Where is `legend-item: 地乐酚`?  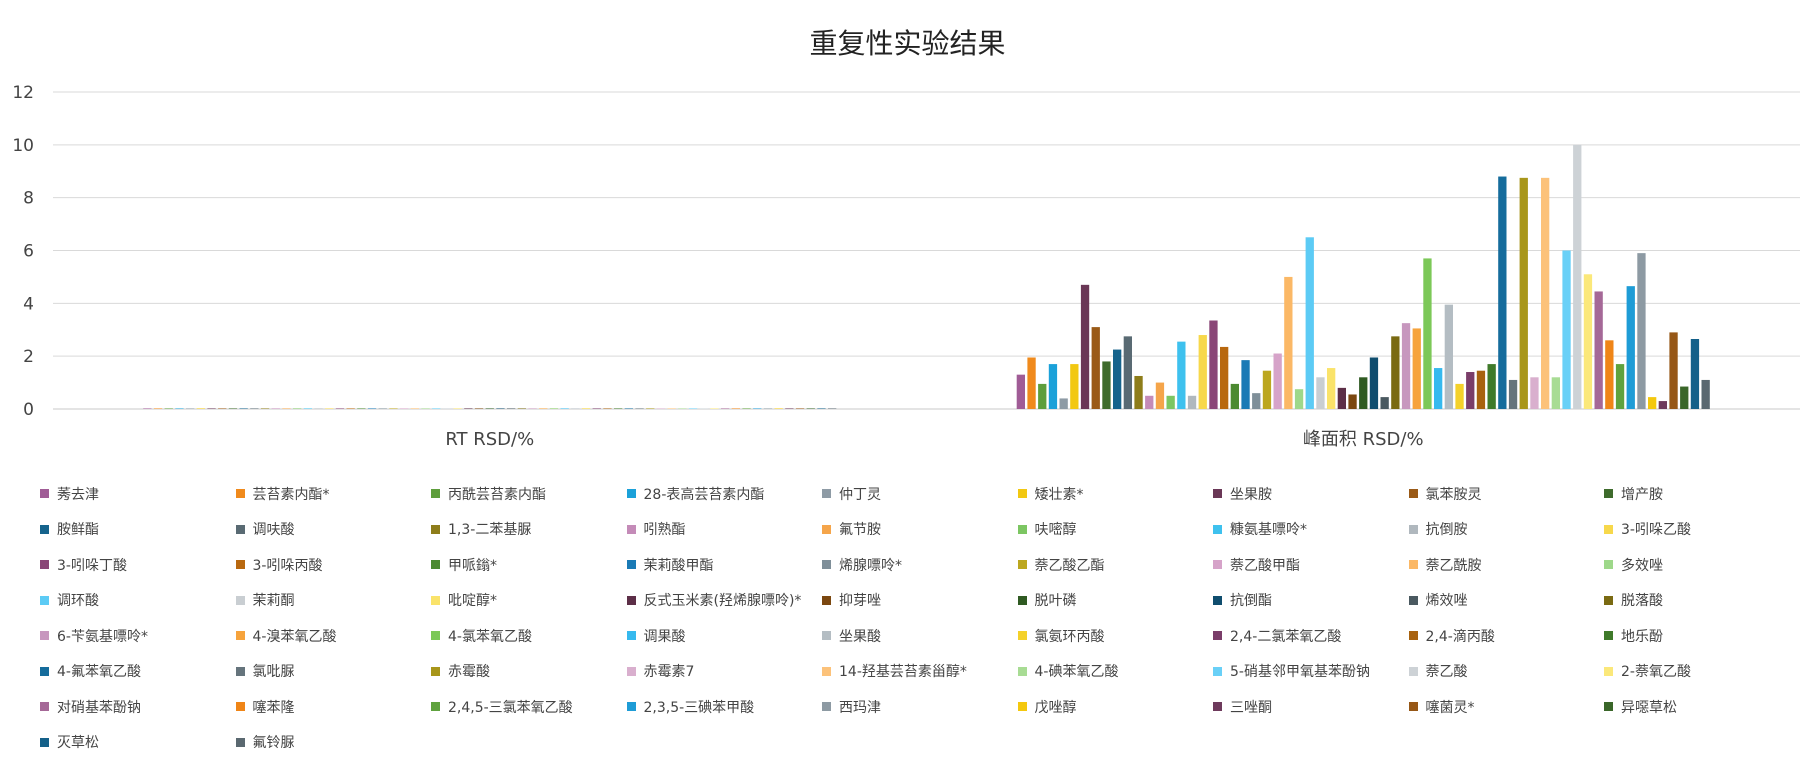 legend-item: 地乐酚 is located at coordinates (1702, 636).